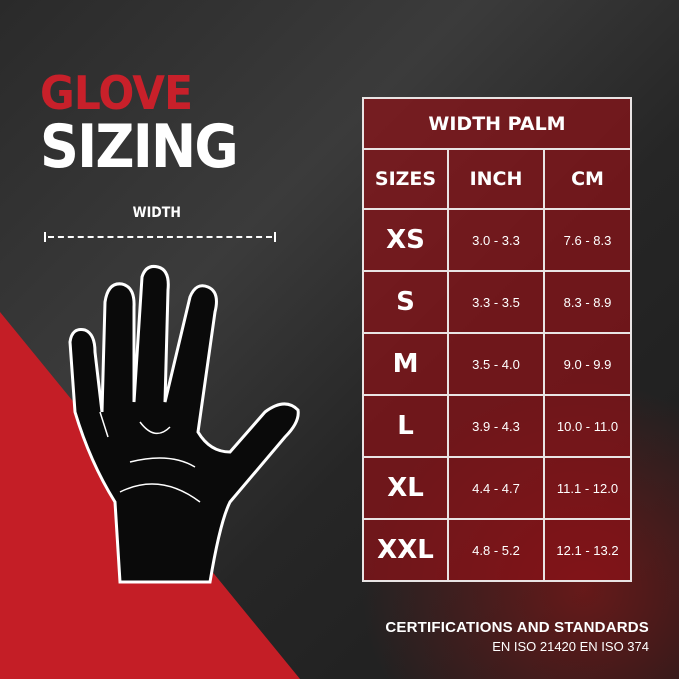  Describe the element at coordinates (587, 240) in the screenshot. I see `cm-cell: 7.6 - 8.3` at that location.